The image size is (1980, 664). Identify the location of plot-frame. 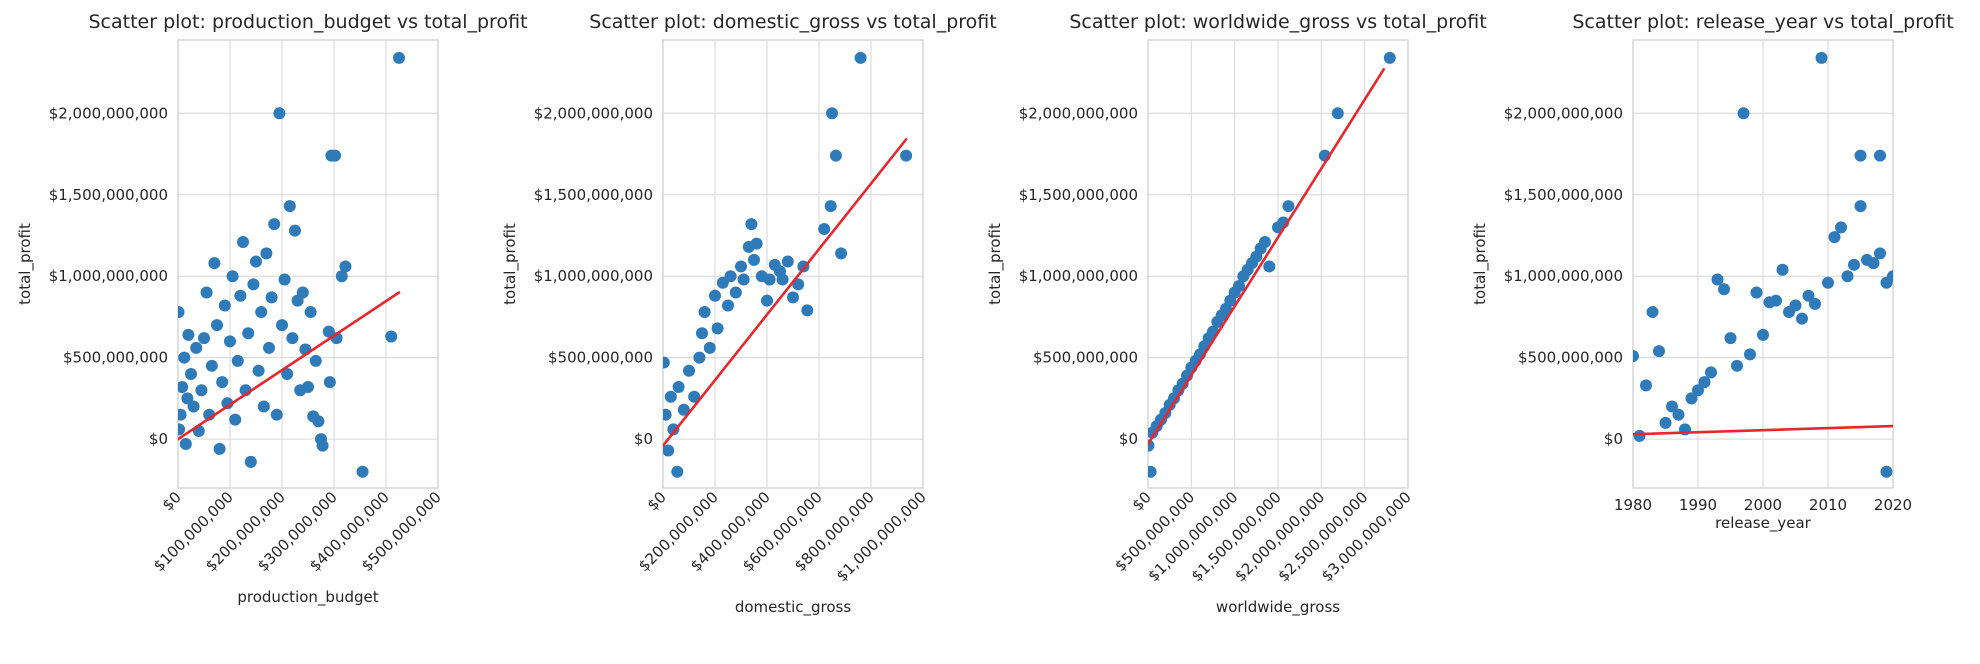
(1278, 264).